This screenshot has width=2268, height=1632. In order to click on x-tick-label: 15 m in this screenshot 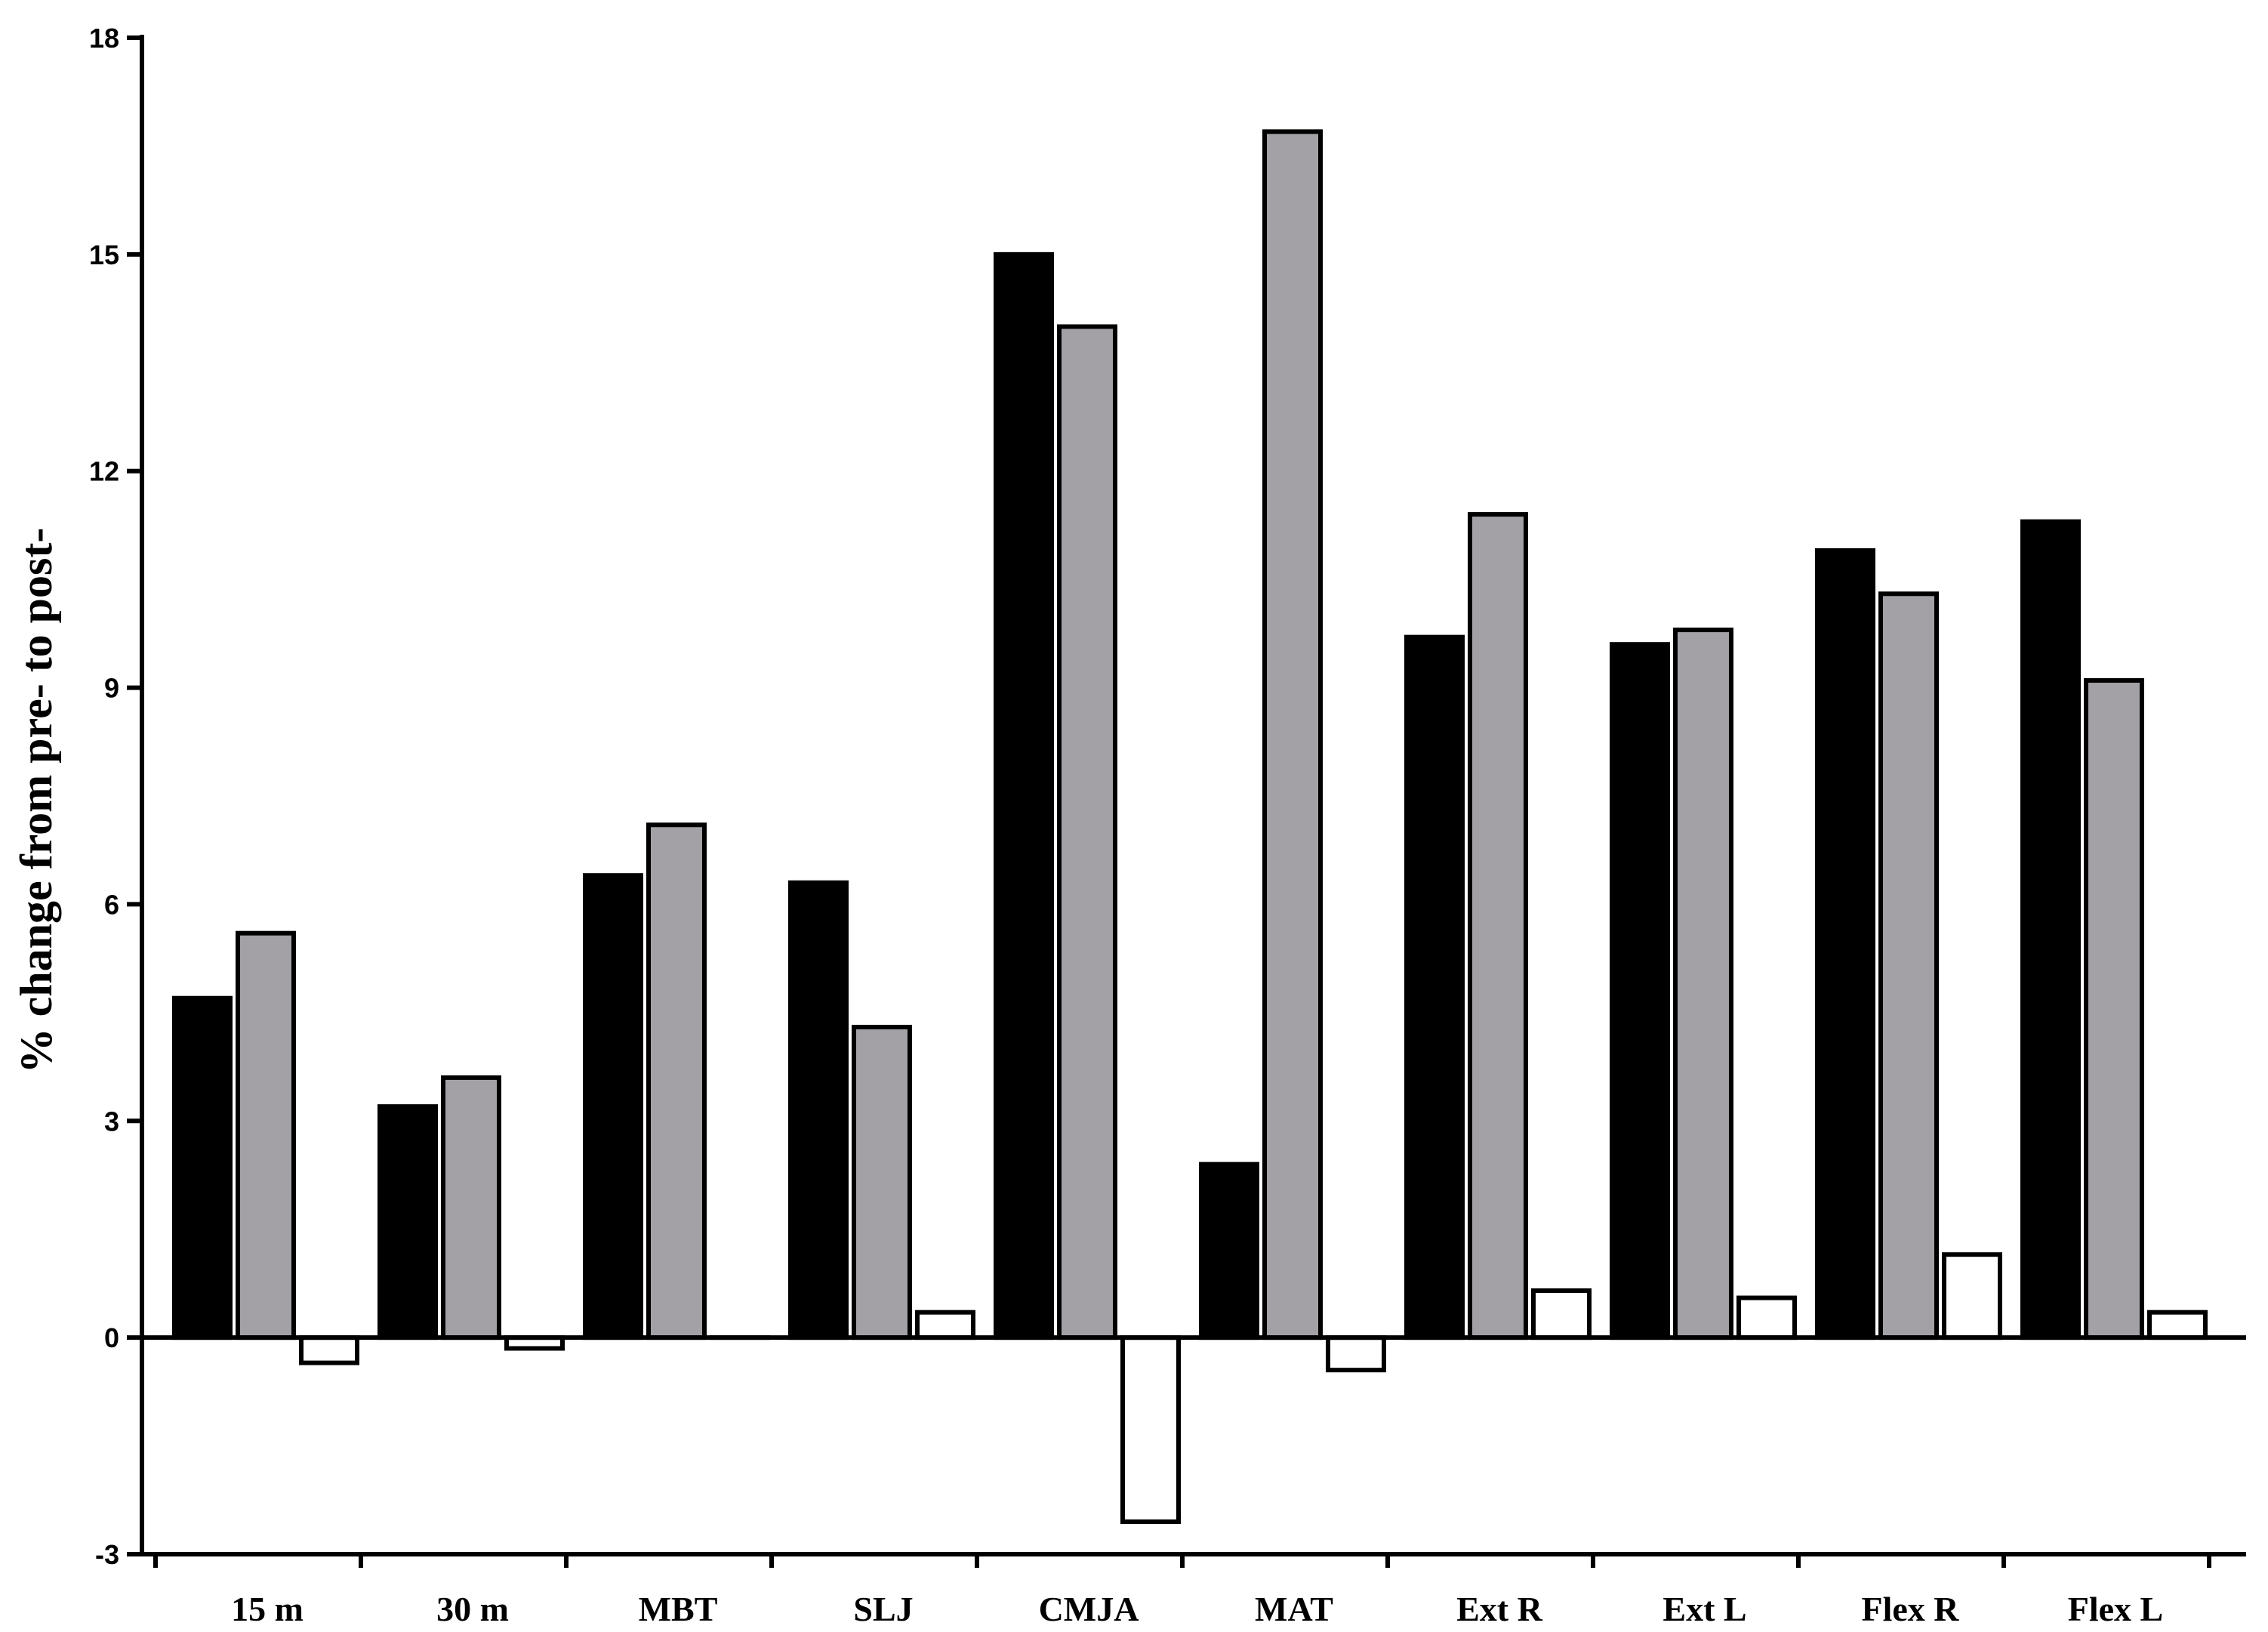, I will do `click(267, 1609)`.